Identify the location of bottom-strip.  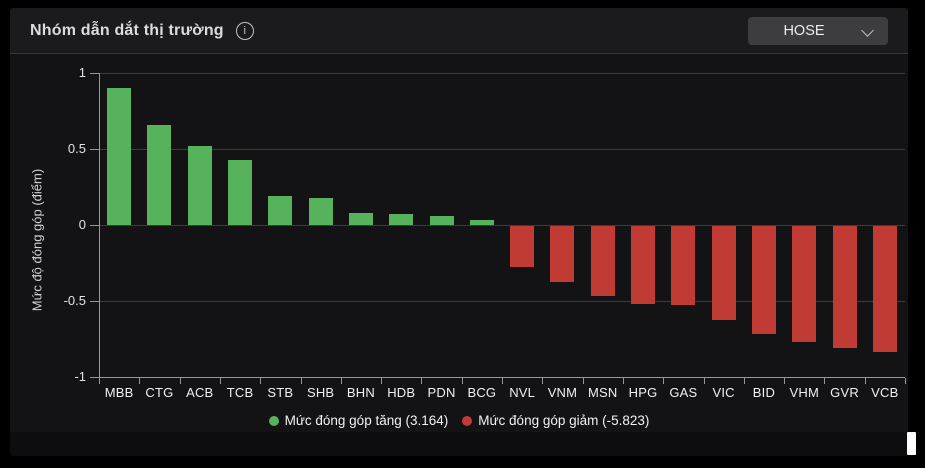
(459, 444).